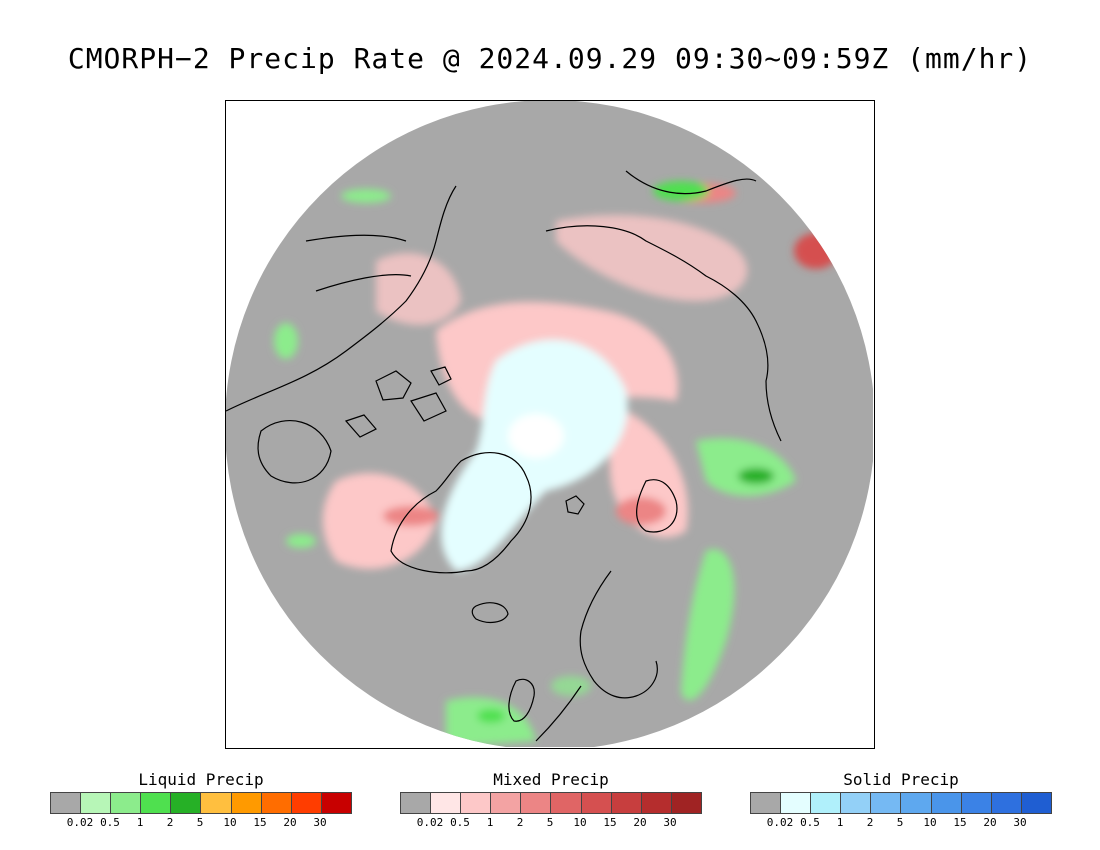  Describe the element at coordinates (358, 263) in the screenshot. I see `alaska-coast` at that location.